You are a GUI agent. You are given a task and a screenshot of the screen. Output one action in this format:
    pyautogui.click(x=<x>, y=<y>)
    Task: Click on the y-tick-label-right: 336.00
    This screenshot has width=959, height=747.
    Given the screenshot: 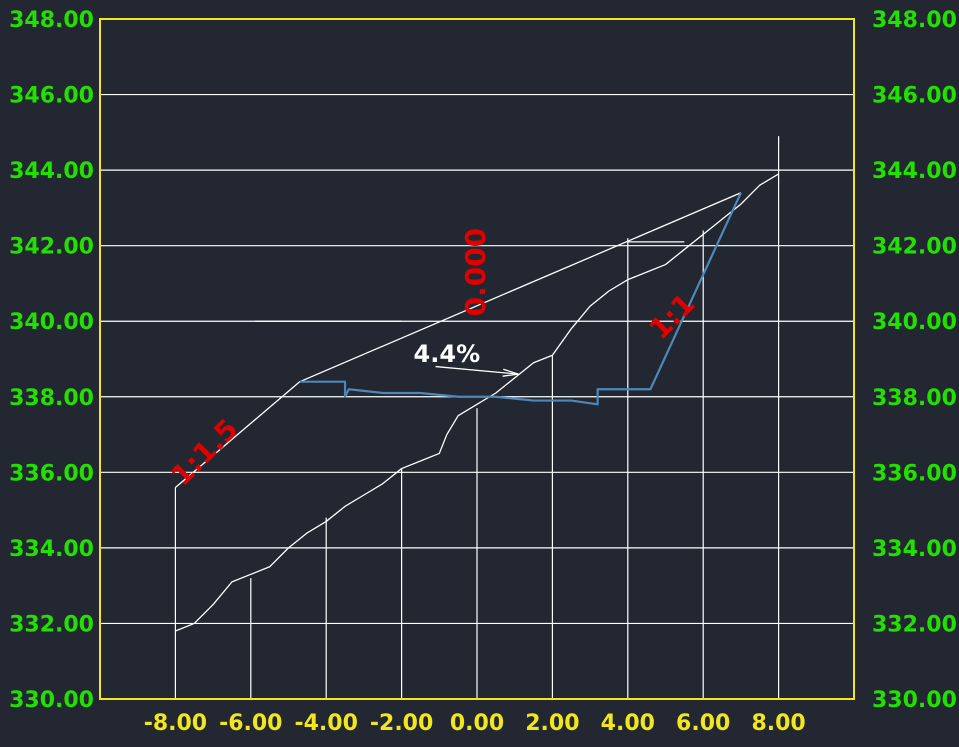 What is the action you would take?
    pyautogui.click(x=914, y=473)
    